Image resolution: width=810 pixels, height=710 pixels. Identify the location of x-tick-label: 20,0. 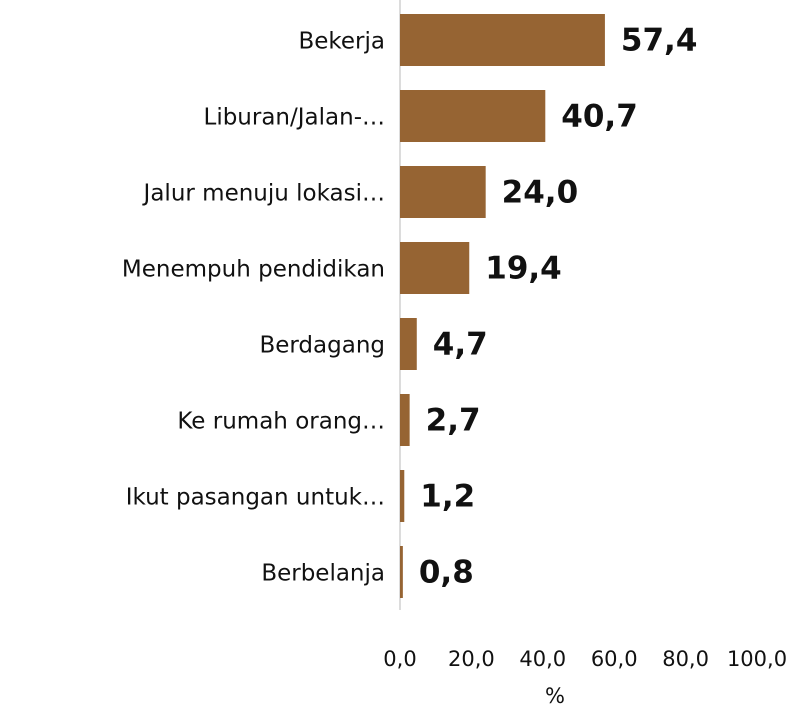
(471, 659).